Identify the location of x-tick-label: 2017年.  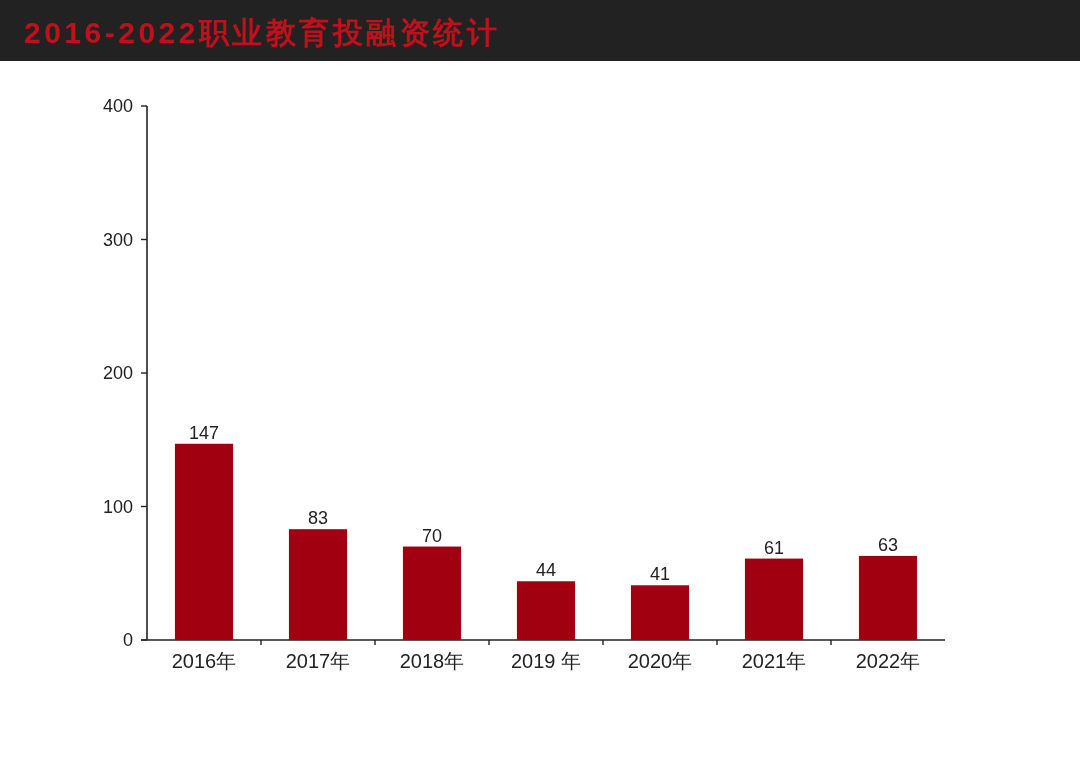
(318, 661).